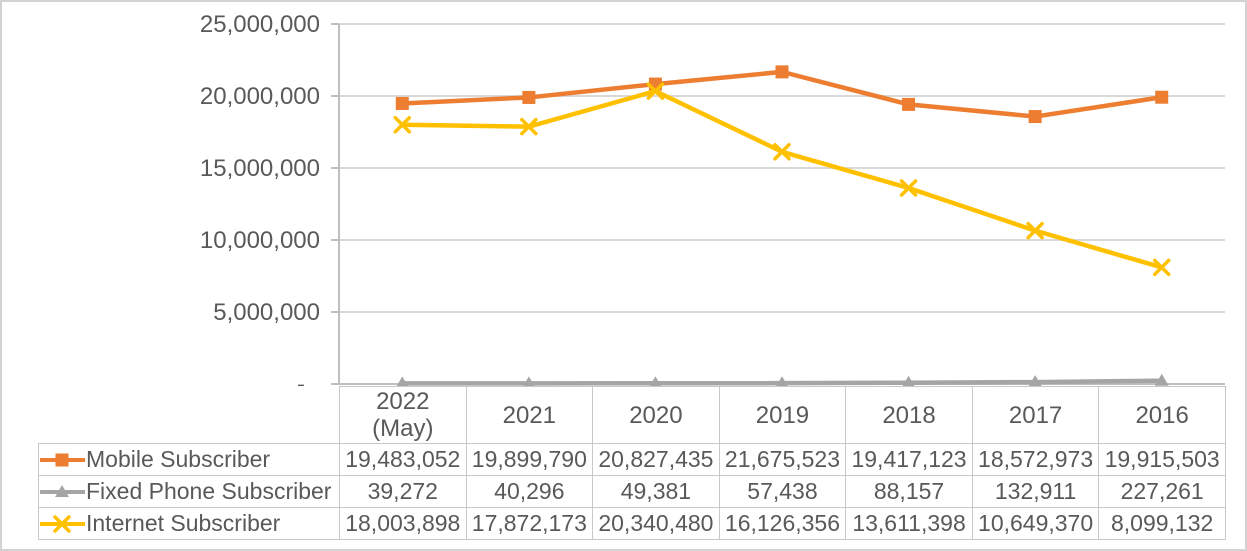  What do you see at coordinates (189, 415) in the screenshot?
I see `table-corner-cell` at bounding box center [189, 415].